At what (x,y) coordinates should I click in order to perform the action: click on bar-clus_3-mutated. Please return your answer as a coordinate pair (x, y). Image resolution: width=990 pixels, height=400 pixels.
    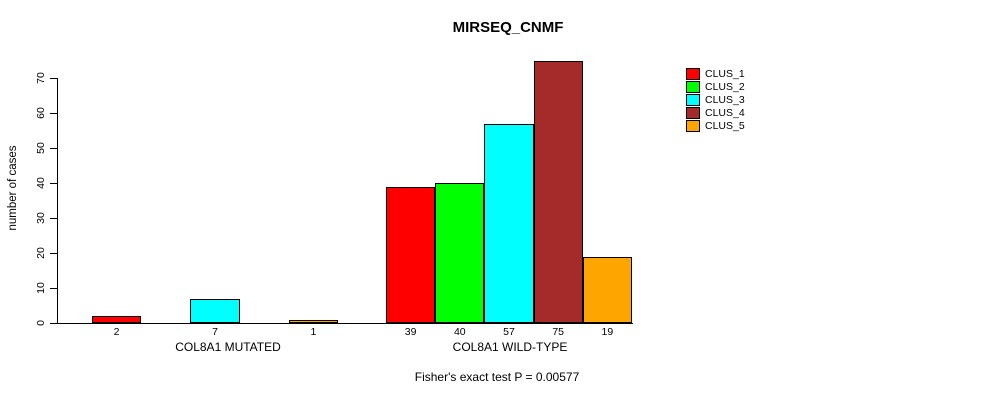
    Looking at the image, I should click on (215, 310).